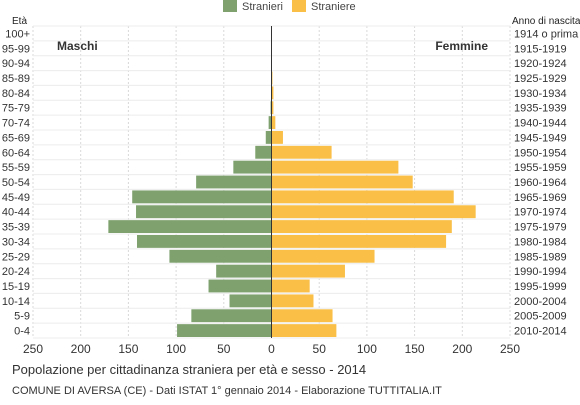 The height and width of the screenshot is (405, 580). Describe the element at coordinates (16, 272) in the screenshot. I see `age-tick-label: 20-24` at that location.